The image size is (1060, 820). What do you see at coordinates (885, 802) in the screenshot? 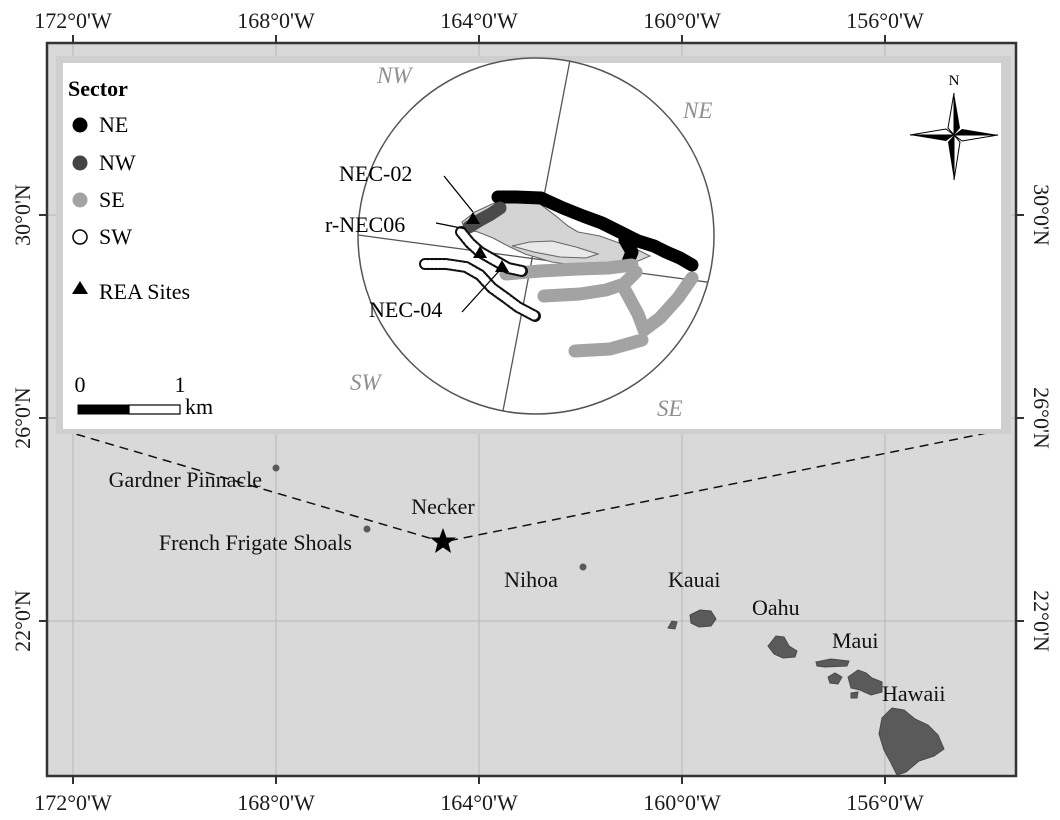
I see `x-tick-bottom: 156°0'W` at bounding box center [885, 802].